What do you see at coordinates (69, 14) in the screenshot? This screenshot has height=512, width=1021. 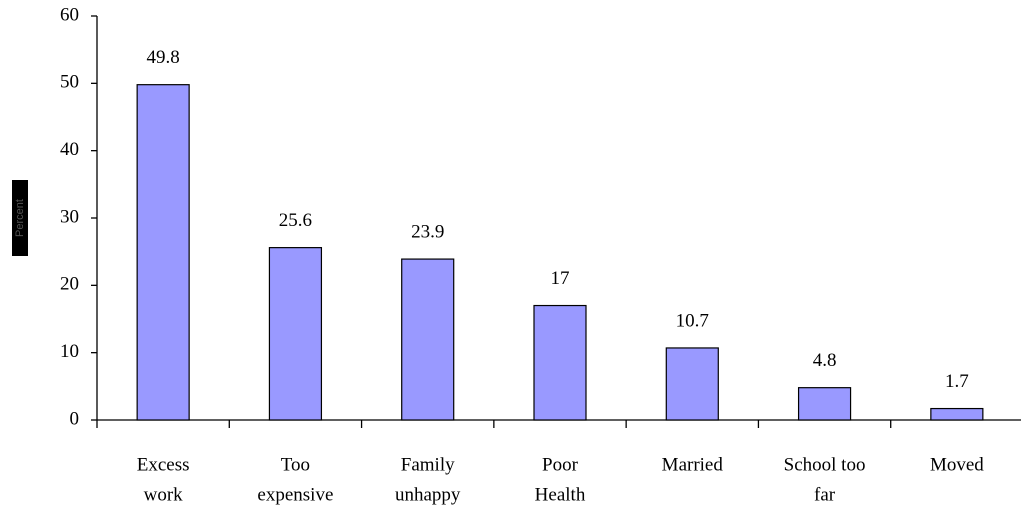 I see `y-tick-label: 60` at bounding box center [69, 14].